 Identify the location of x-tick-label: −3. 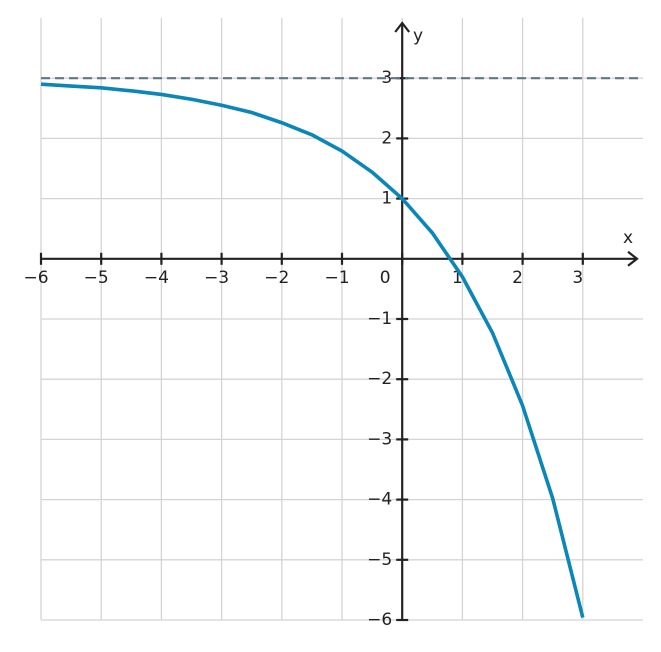
(216, 278).